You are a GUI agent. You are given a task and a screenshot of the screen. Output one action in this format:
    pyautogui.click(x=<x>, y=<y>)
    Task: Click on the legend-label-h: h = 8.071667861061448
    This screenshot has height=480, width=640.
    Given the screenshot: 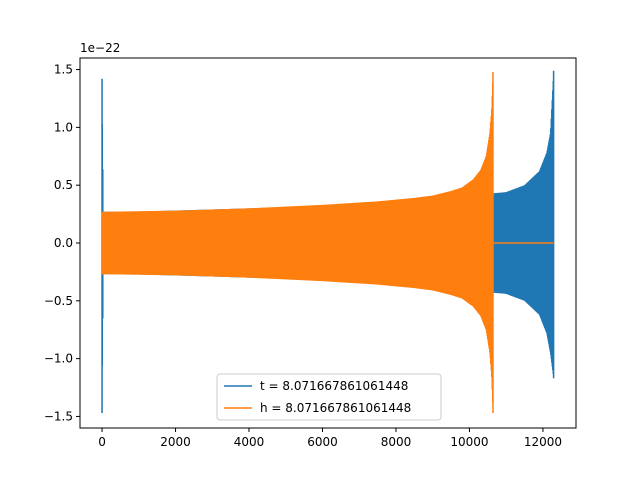 What is the action you would take?
    pyautogui.click(x=335, y=408)
    